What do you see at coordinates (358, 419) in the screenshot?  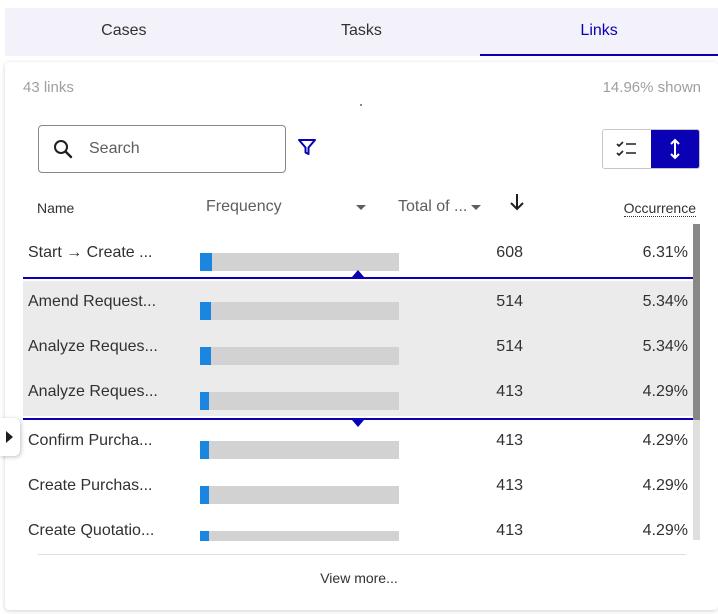 I see `selection-end-line` at bounding box center [358, 419].